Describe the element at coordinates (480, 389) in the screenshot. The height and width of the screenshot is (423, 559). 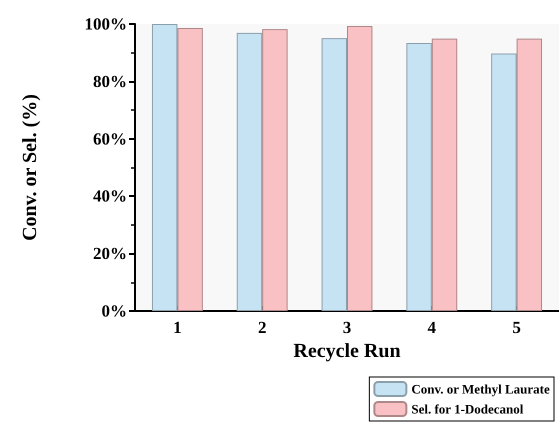
I see `legend-label: Conv. or Methyl Laurate` at that location.